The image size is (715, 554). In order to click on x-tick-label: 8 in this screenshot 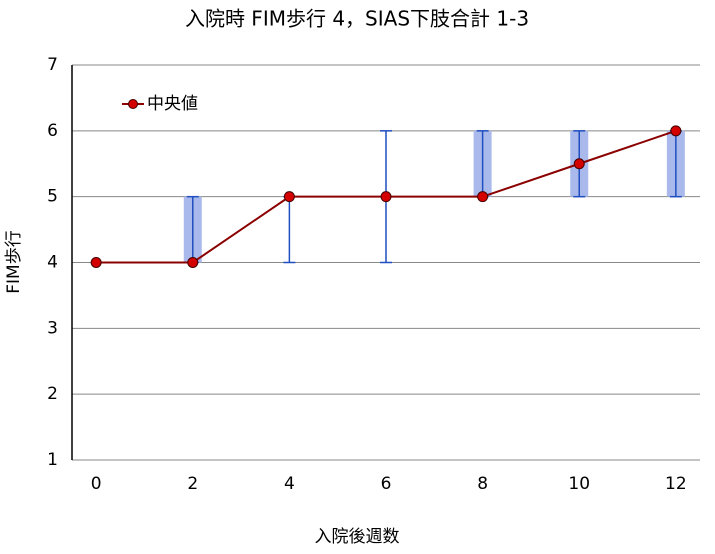, I will do `click(482, 484)`.